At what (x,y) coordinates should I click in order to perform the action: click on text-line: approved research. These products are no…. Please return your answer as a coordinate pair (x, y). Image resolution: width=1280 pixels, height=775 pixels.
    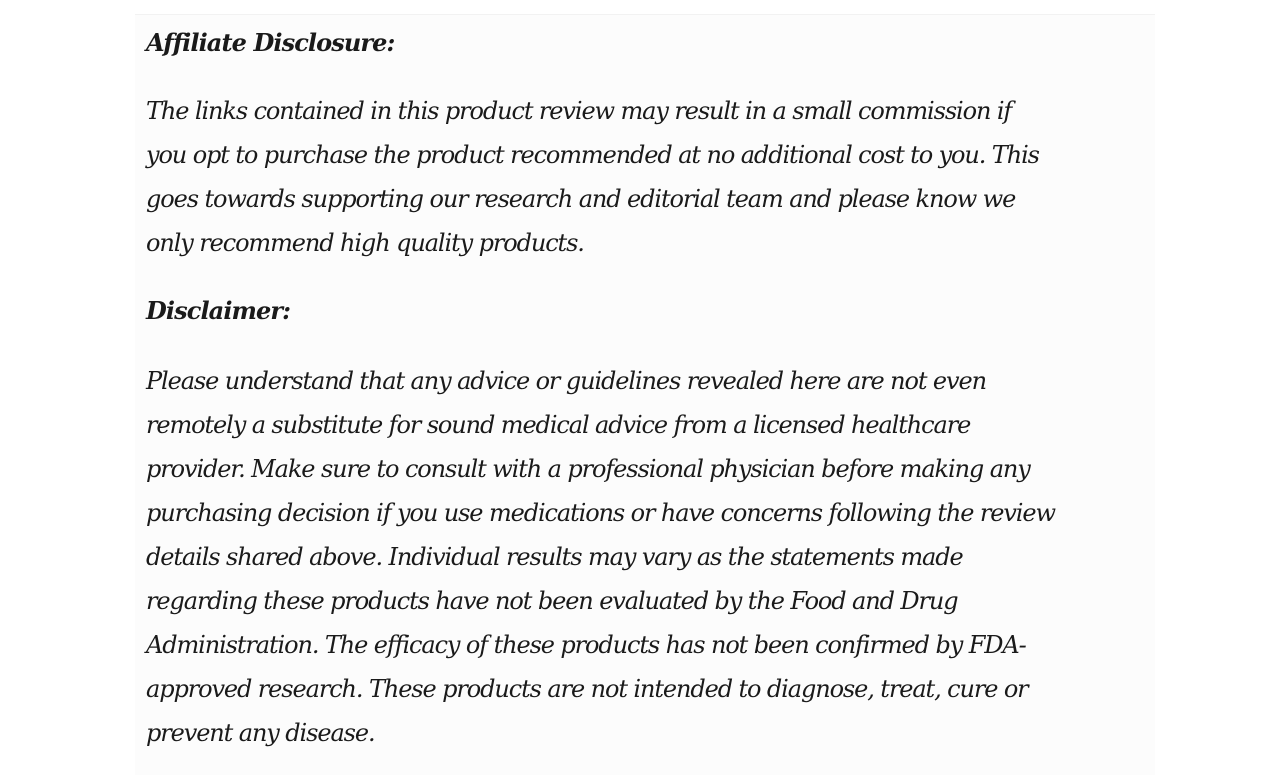
    Looking at the image, I should click on (587, 689).